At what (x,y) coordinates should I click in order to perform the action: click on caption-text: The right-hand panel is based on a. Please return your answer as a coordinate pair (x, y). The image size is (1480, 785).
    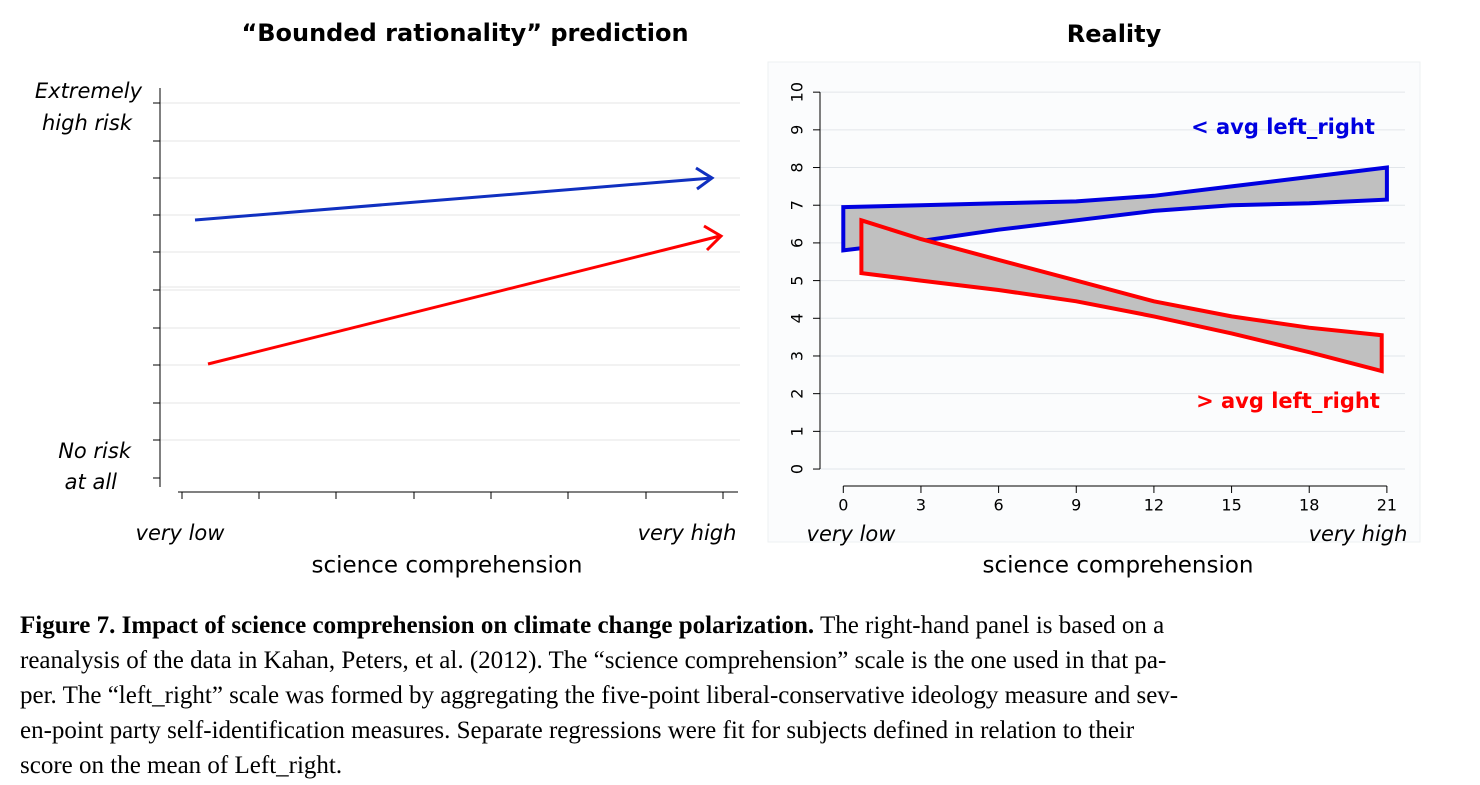
    Looking at the image, I should click on (989, 625).